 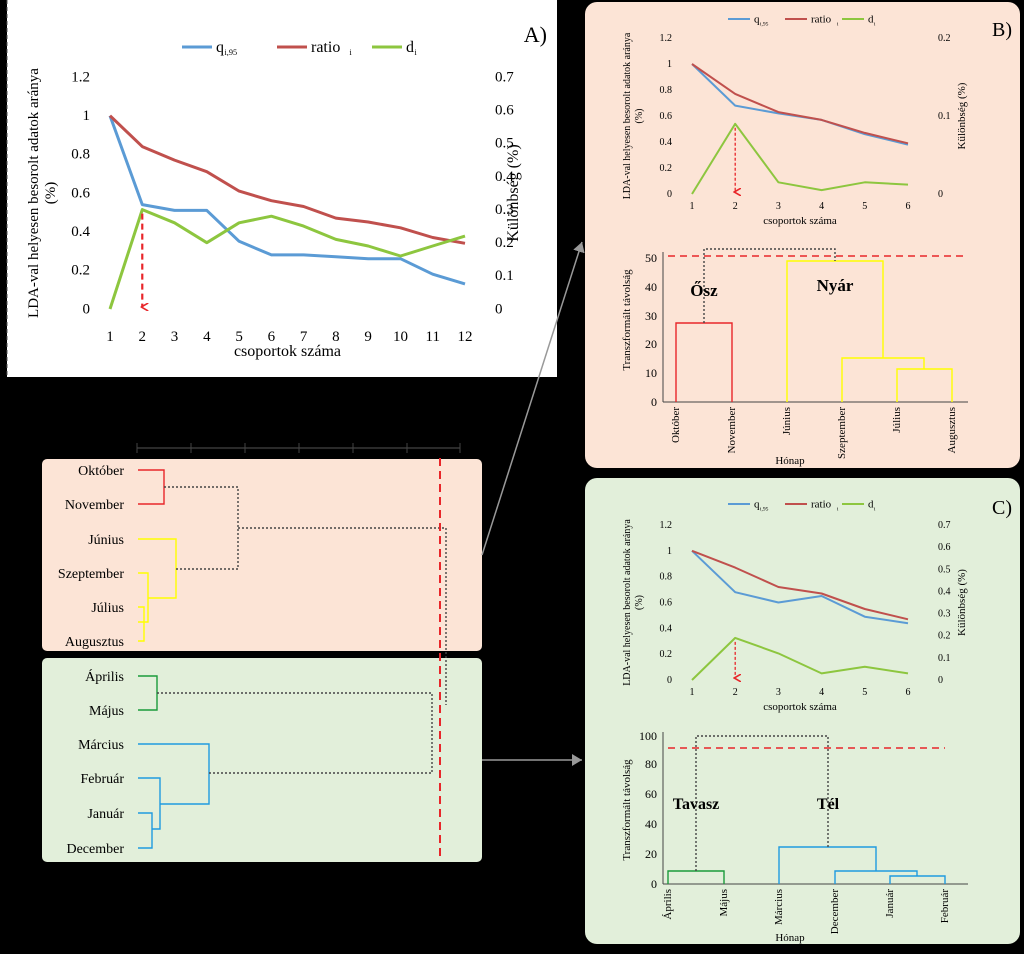 I want to click on series-line-d_i, so click(x=800, y=658).